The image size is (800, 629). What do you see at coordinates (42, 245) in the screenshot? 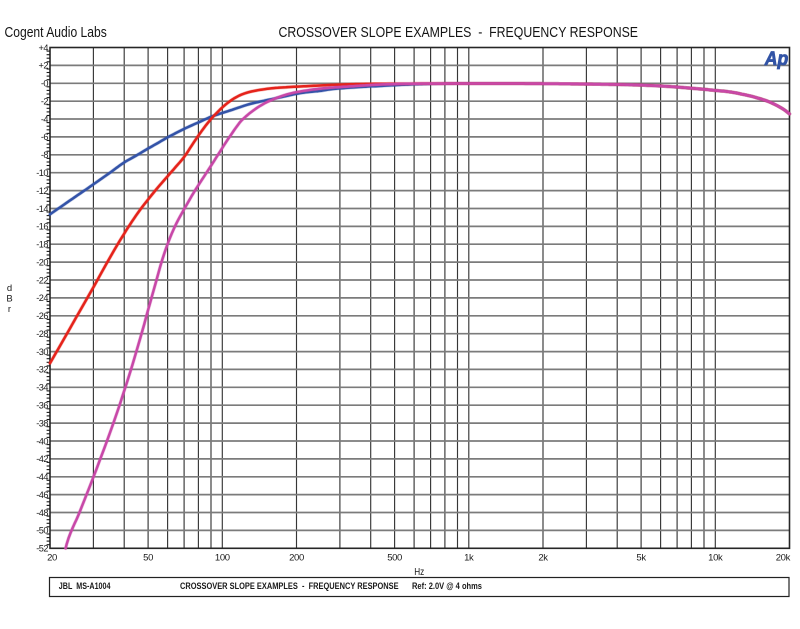
I see `svg-text: -18` at bounding box center [42, 245].